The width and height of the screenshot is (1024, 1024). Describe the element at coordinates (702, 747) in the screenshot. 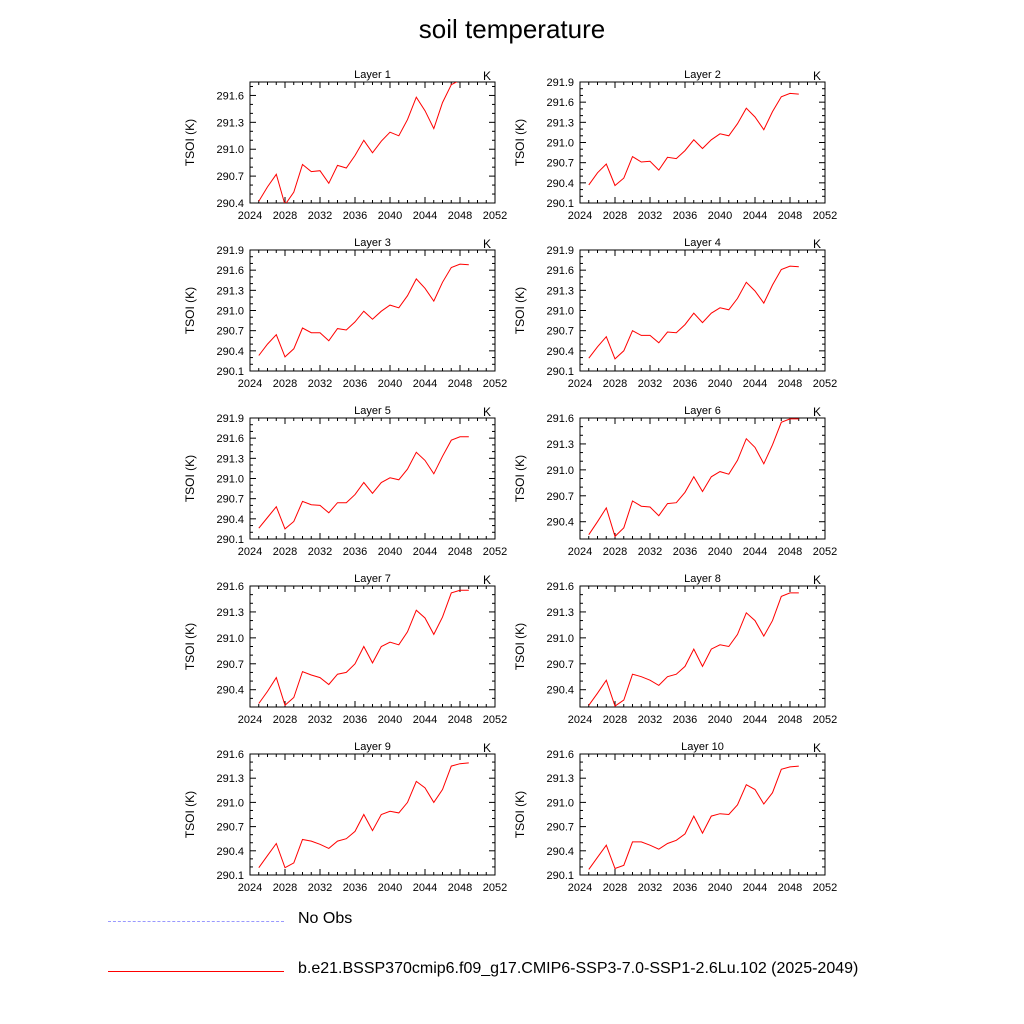

I see `panel-title: Layer 10` at that location.